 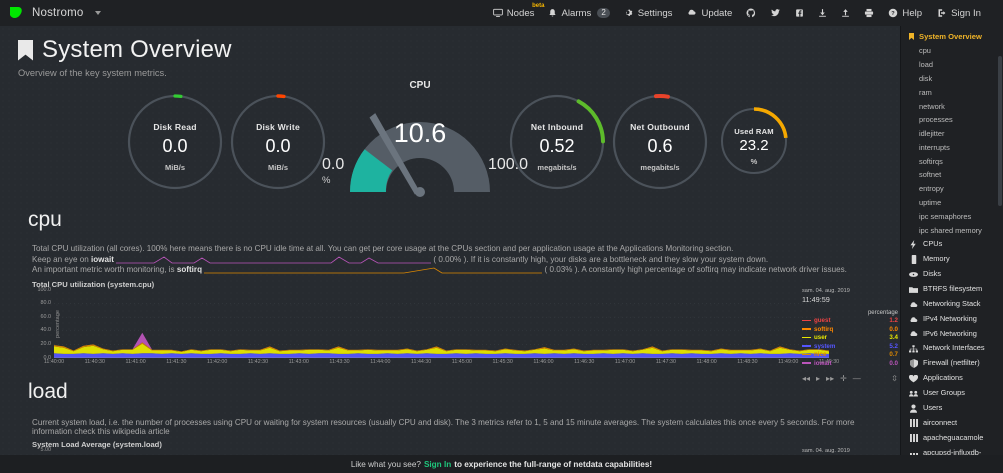 I want to click on gauge-used-ram: Used RAM 23.2 %, so click(x=754, y=141).